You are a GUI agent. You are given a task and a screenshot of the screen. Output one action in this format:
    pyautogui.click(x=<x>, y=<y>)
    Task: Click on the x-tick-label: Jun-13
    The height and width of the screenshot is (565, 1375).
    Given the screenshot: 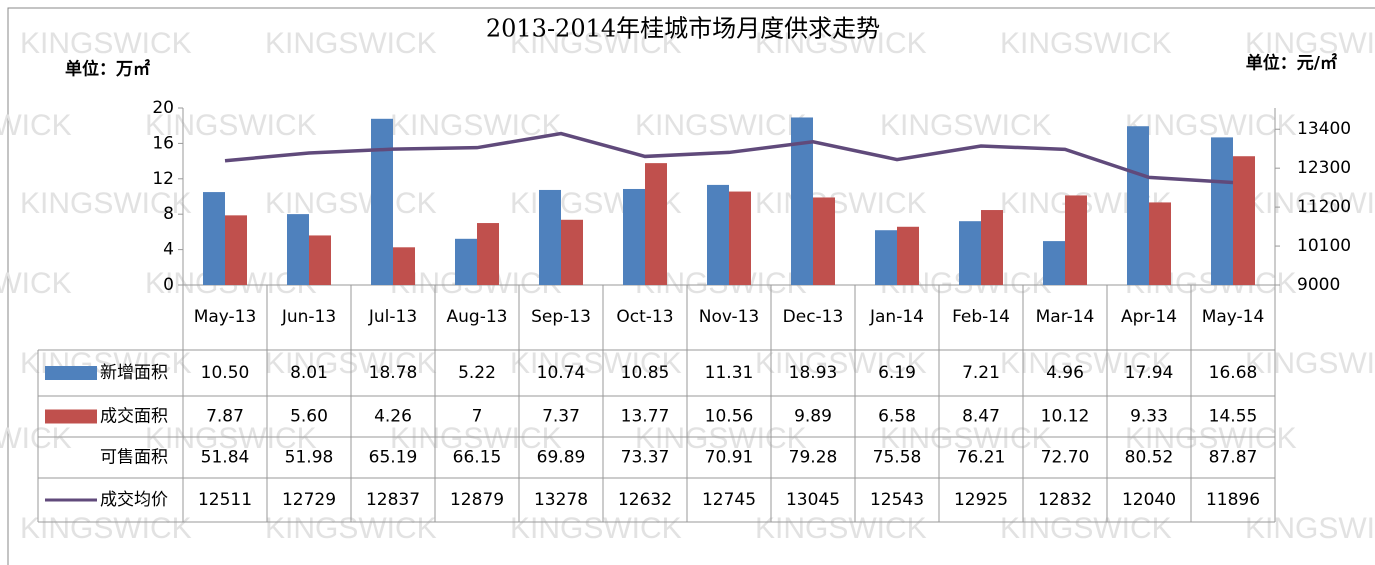 What is the action you would take?
    pyautogui.click(x=308, y=317)
    